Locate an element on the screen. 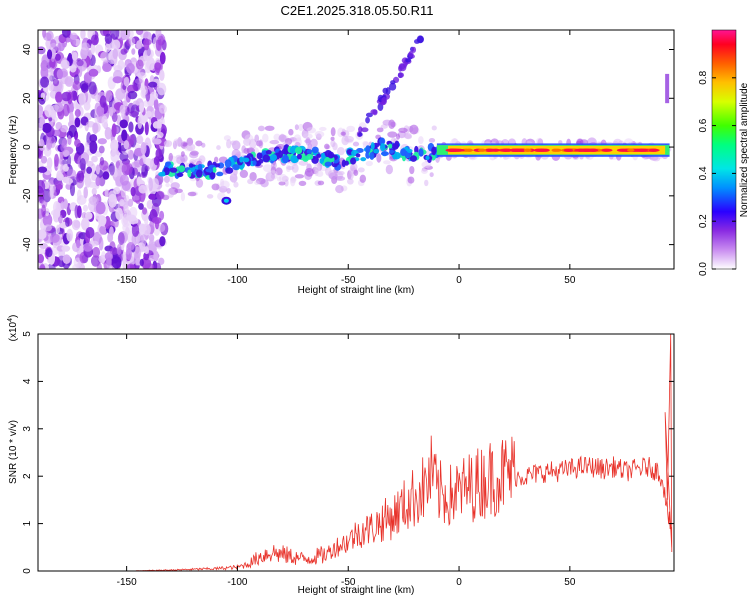  spectrogram-y-tick-label: 20 is located at coordinates (27, 98).